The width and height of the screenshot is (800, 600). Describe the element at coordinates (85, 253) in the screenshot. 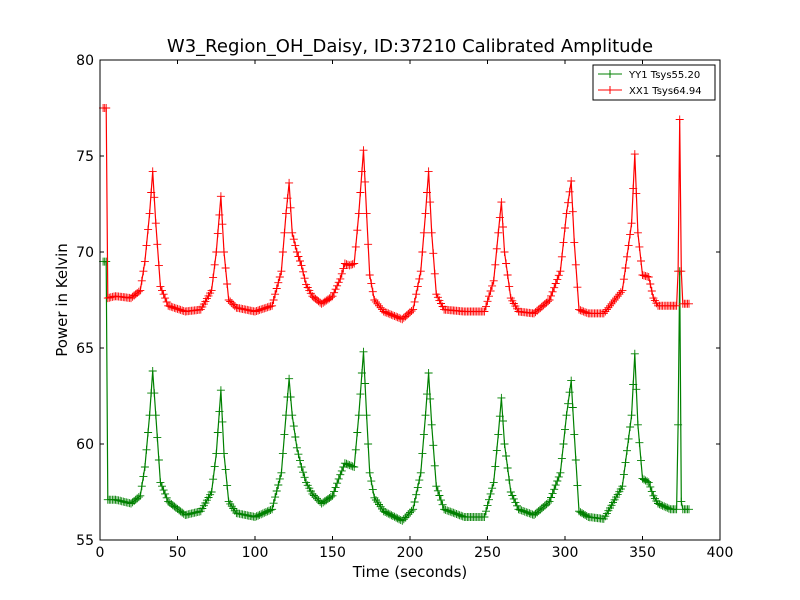

I see `y-tick-label: 70` at that location.